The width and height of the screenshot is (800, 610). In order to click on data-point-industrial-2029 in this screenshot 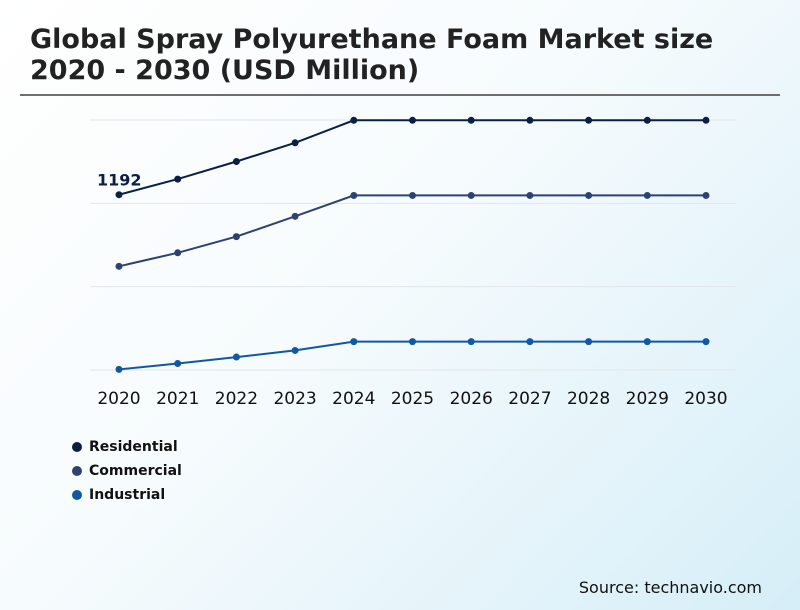, I will do `click(647, 342)`.